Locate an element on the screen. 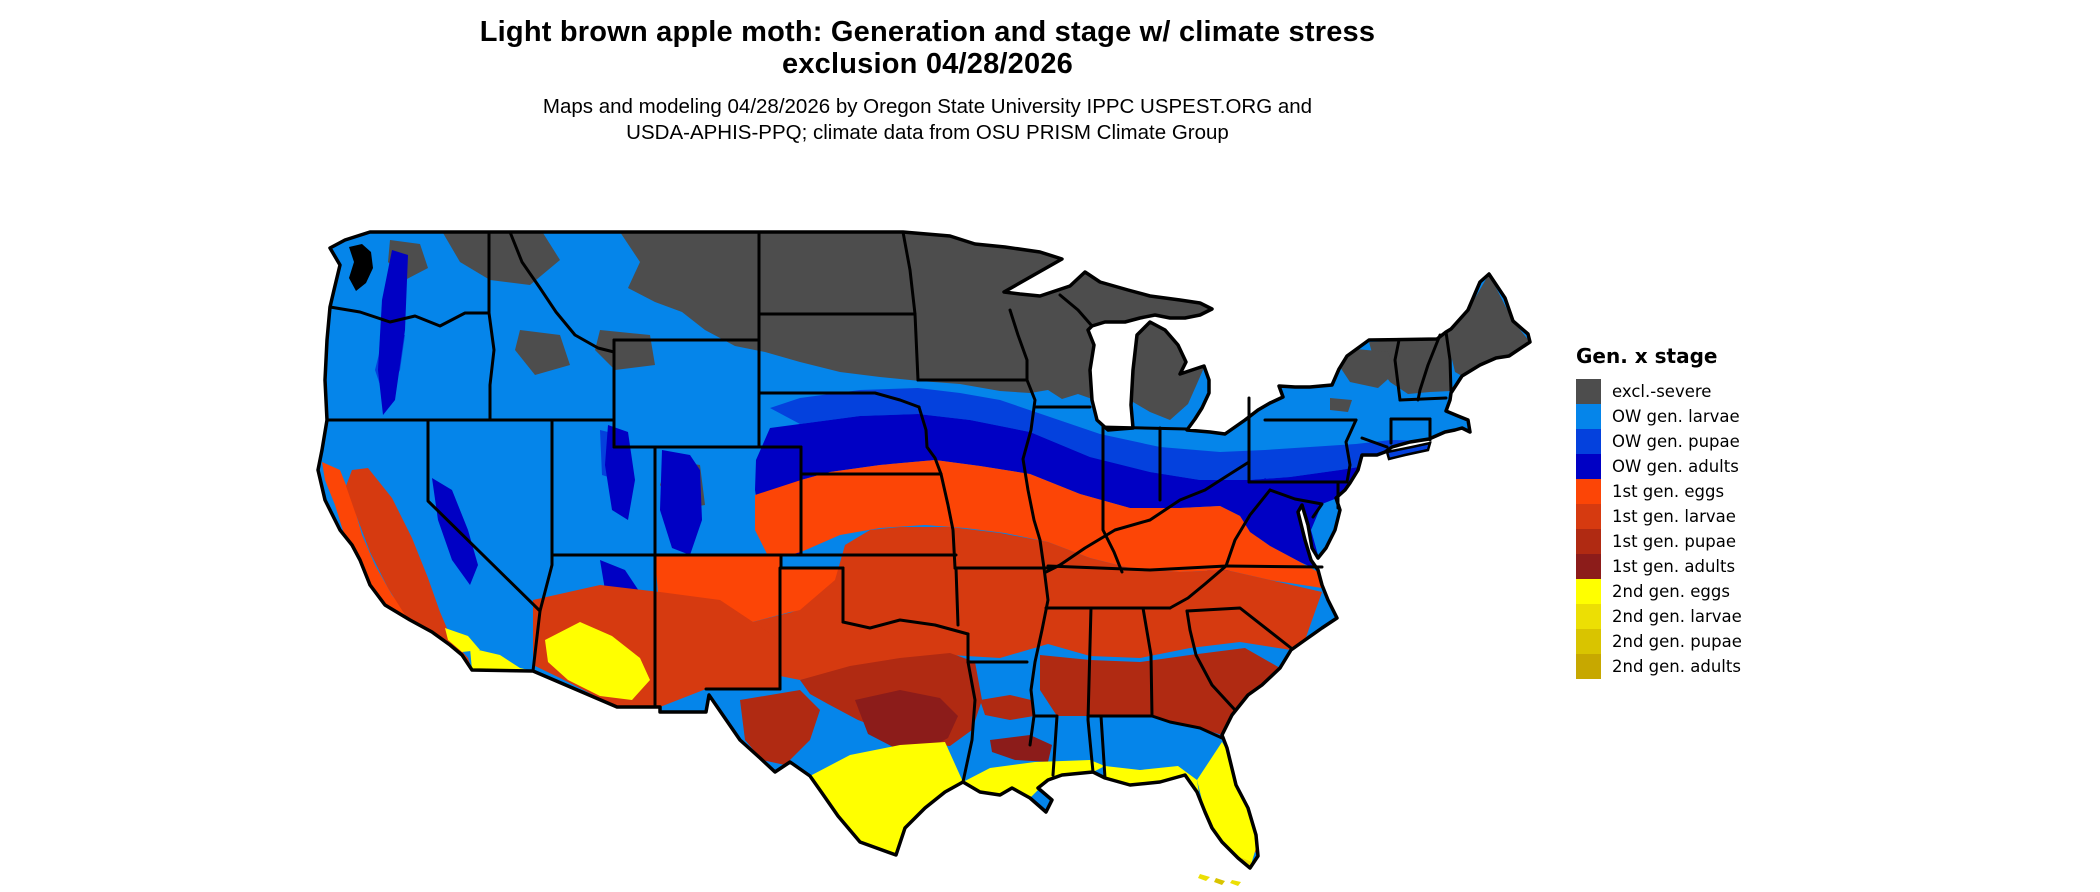 The height and width of the screenshot is (892, 2100). legend-row: 2nd gen. adults is located at coordinates (1726, 666).